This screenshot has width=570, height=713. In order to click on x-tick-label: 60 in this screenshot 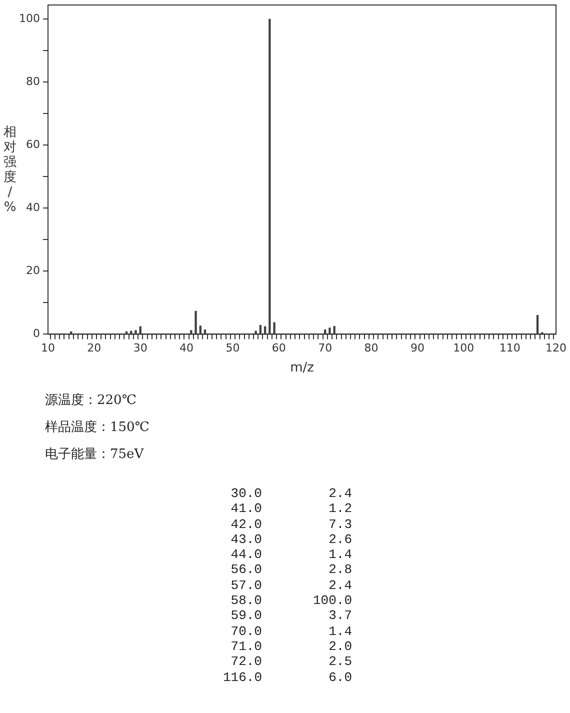, I will do `click(279, 348)`.